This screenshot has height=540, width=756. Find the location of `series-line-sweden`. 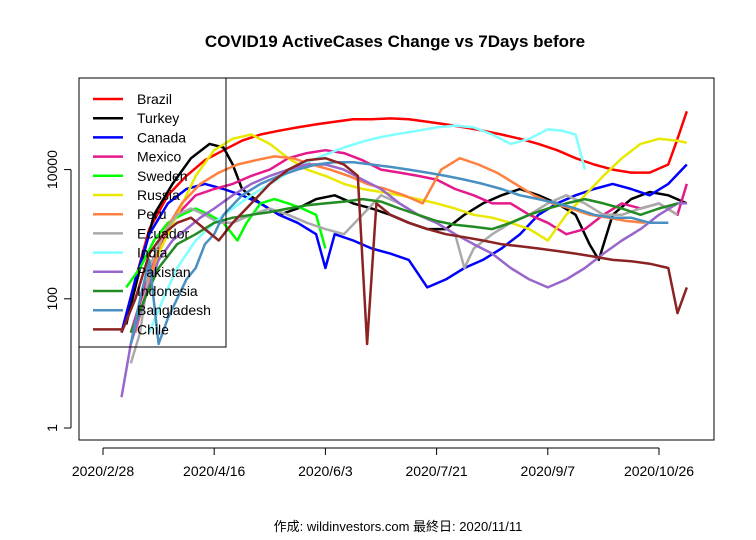

series-line-sweden is located at coordinates (226, 243).